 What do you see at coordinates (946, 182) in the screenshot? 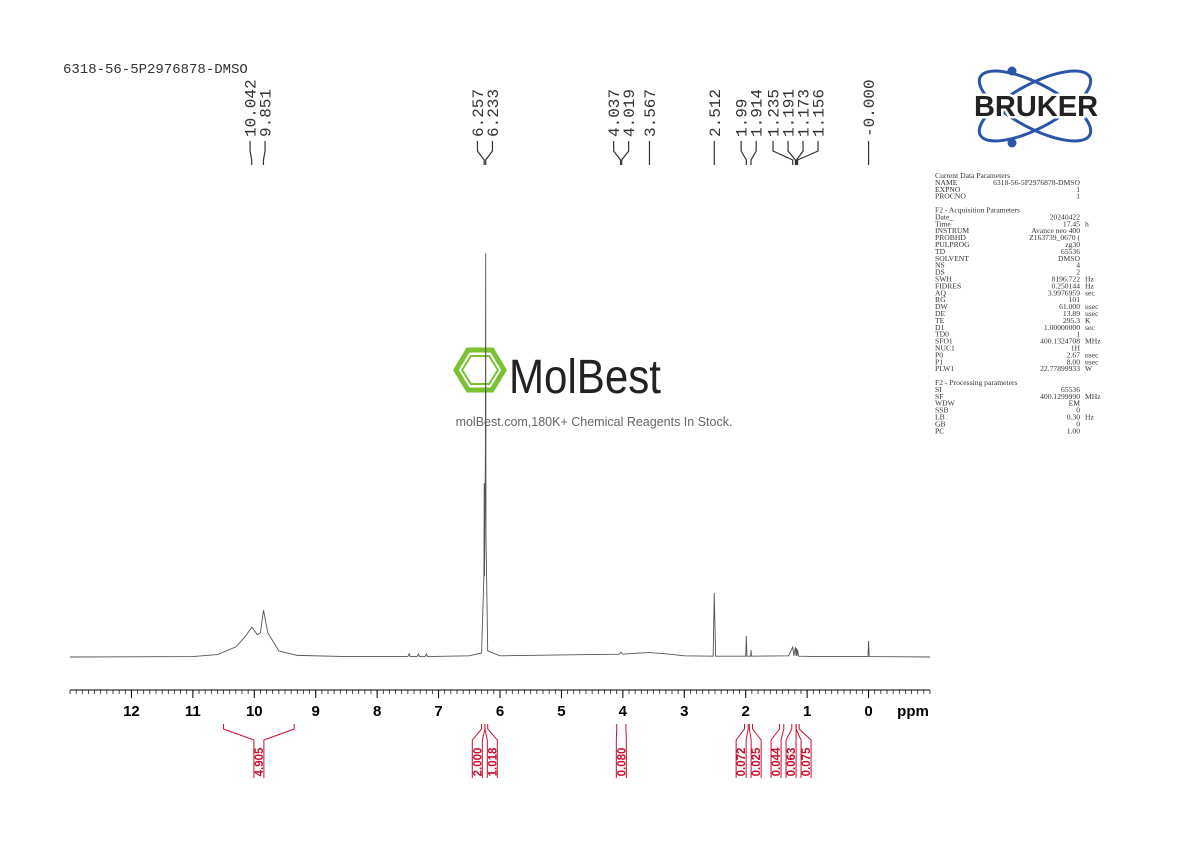
I see `param-key: NAME` at bounding box center [946, 182].